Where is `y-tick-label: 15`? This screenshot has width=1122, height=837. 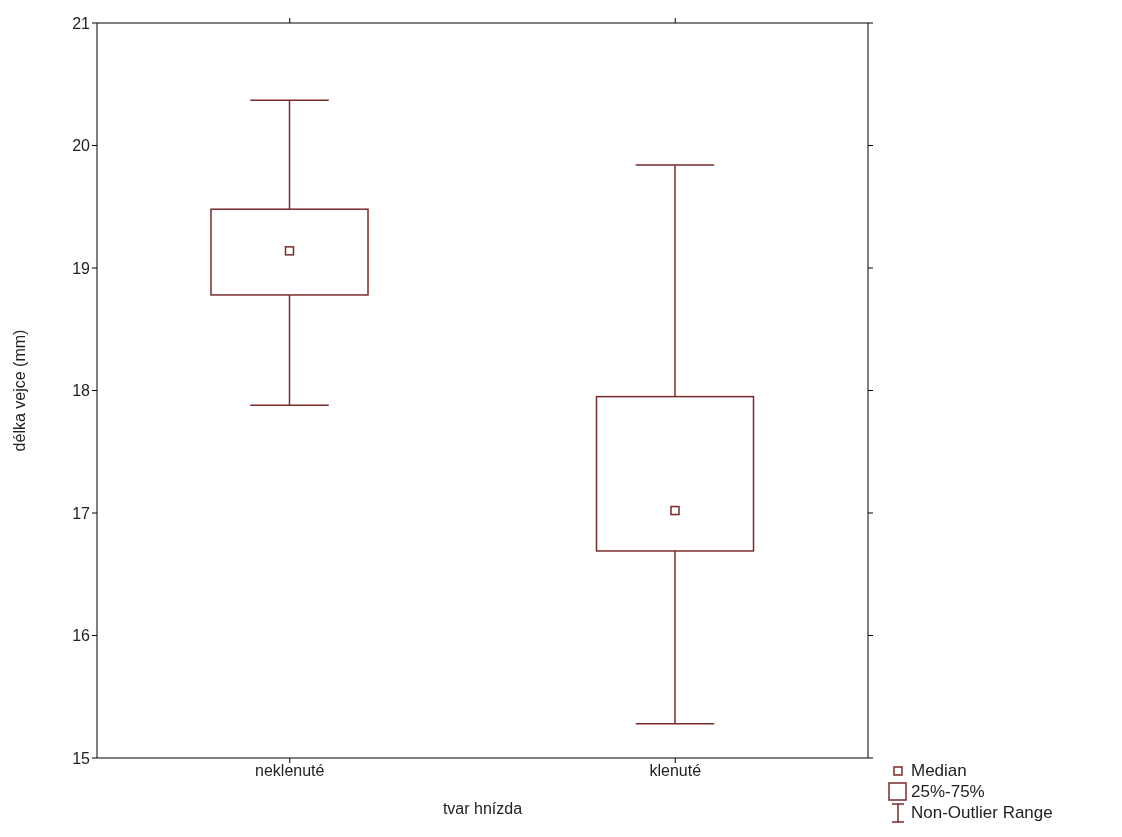
y-tick-label: 15 is located at coordinates (81, 758).